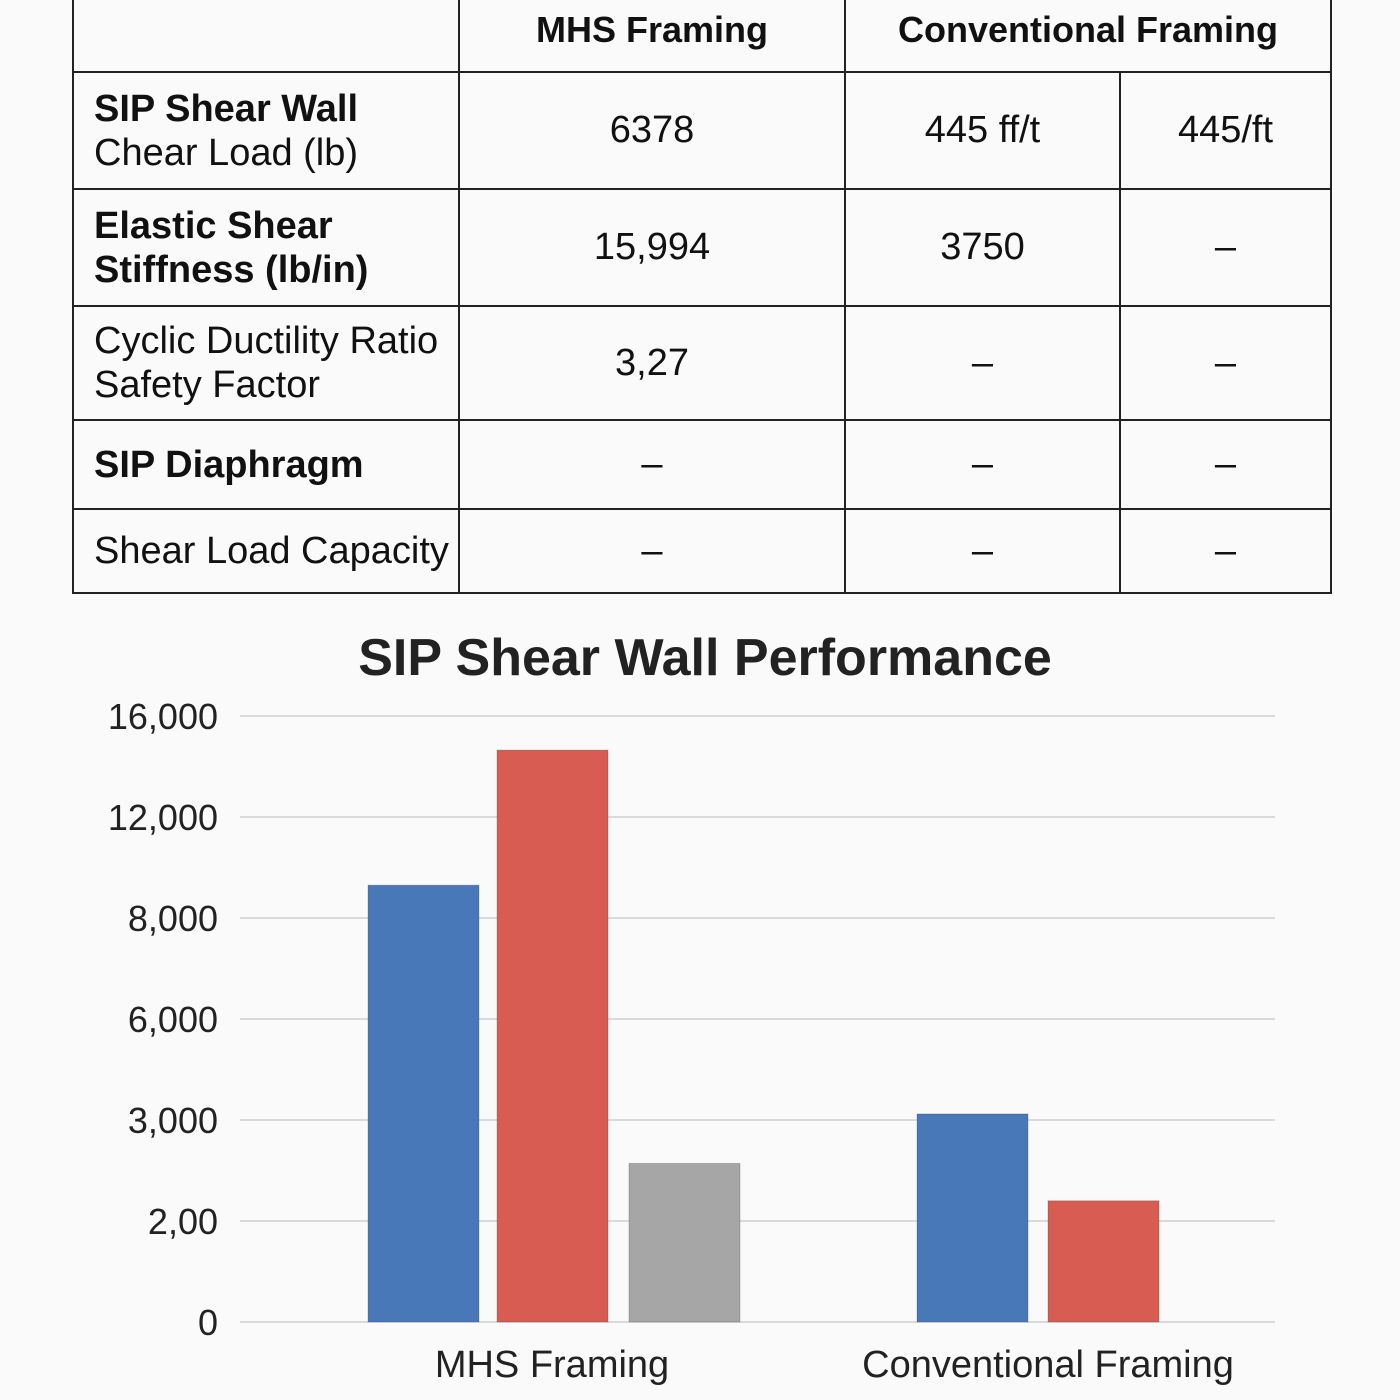 The width and height of the screenshot is (1400, 1400). Describe the element at coordinates (1225, 130) in the screenshot. I see `table-cell: 445/ft` at that location.